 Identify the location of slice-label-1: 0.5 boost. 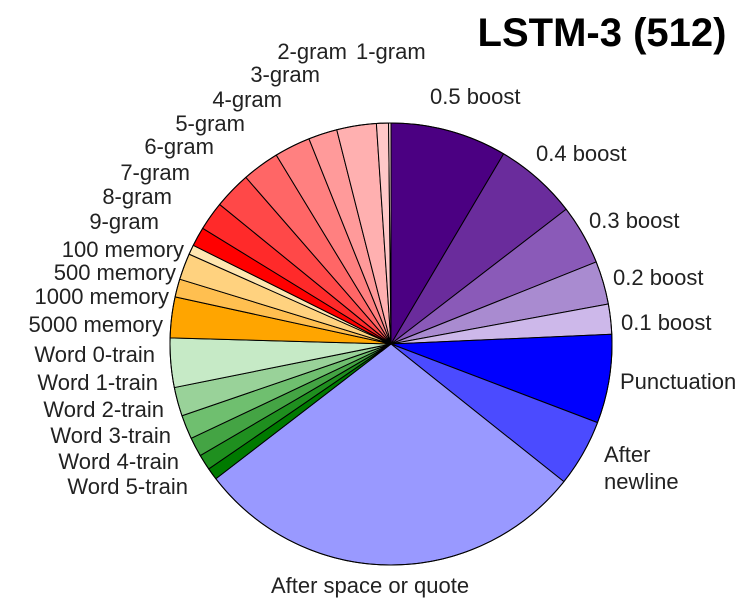
(475, 96).